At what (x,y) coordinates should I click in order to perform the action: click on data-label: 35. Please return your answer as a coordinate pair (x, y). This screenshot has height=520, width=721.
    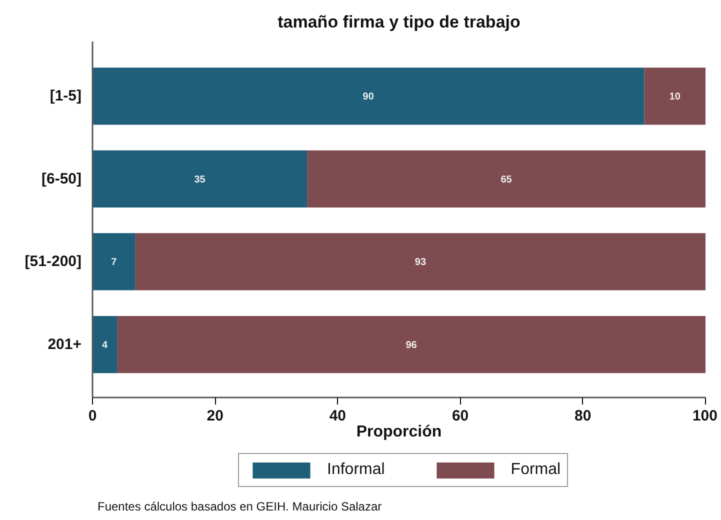
    Looking at the image, I should click on (200, 180).